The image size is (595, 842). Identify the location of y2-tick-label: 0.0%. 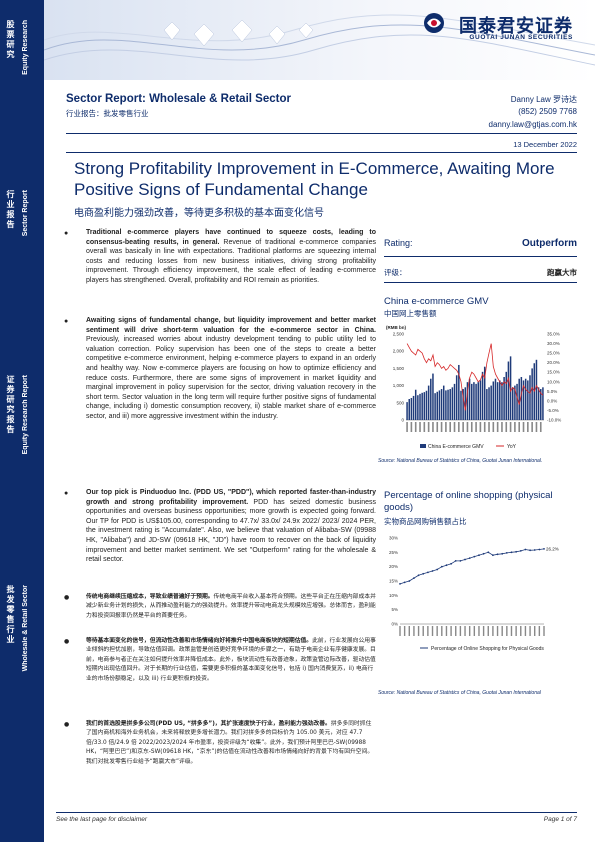
(552, 400).